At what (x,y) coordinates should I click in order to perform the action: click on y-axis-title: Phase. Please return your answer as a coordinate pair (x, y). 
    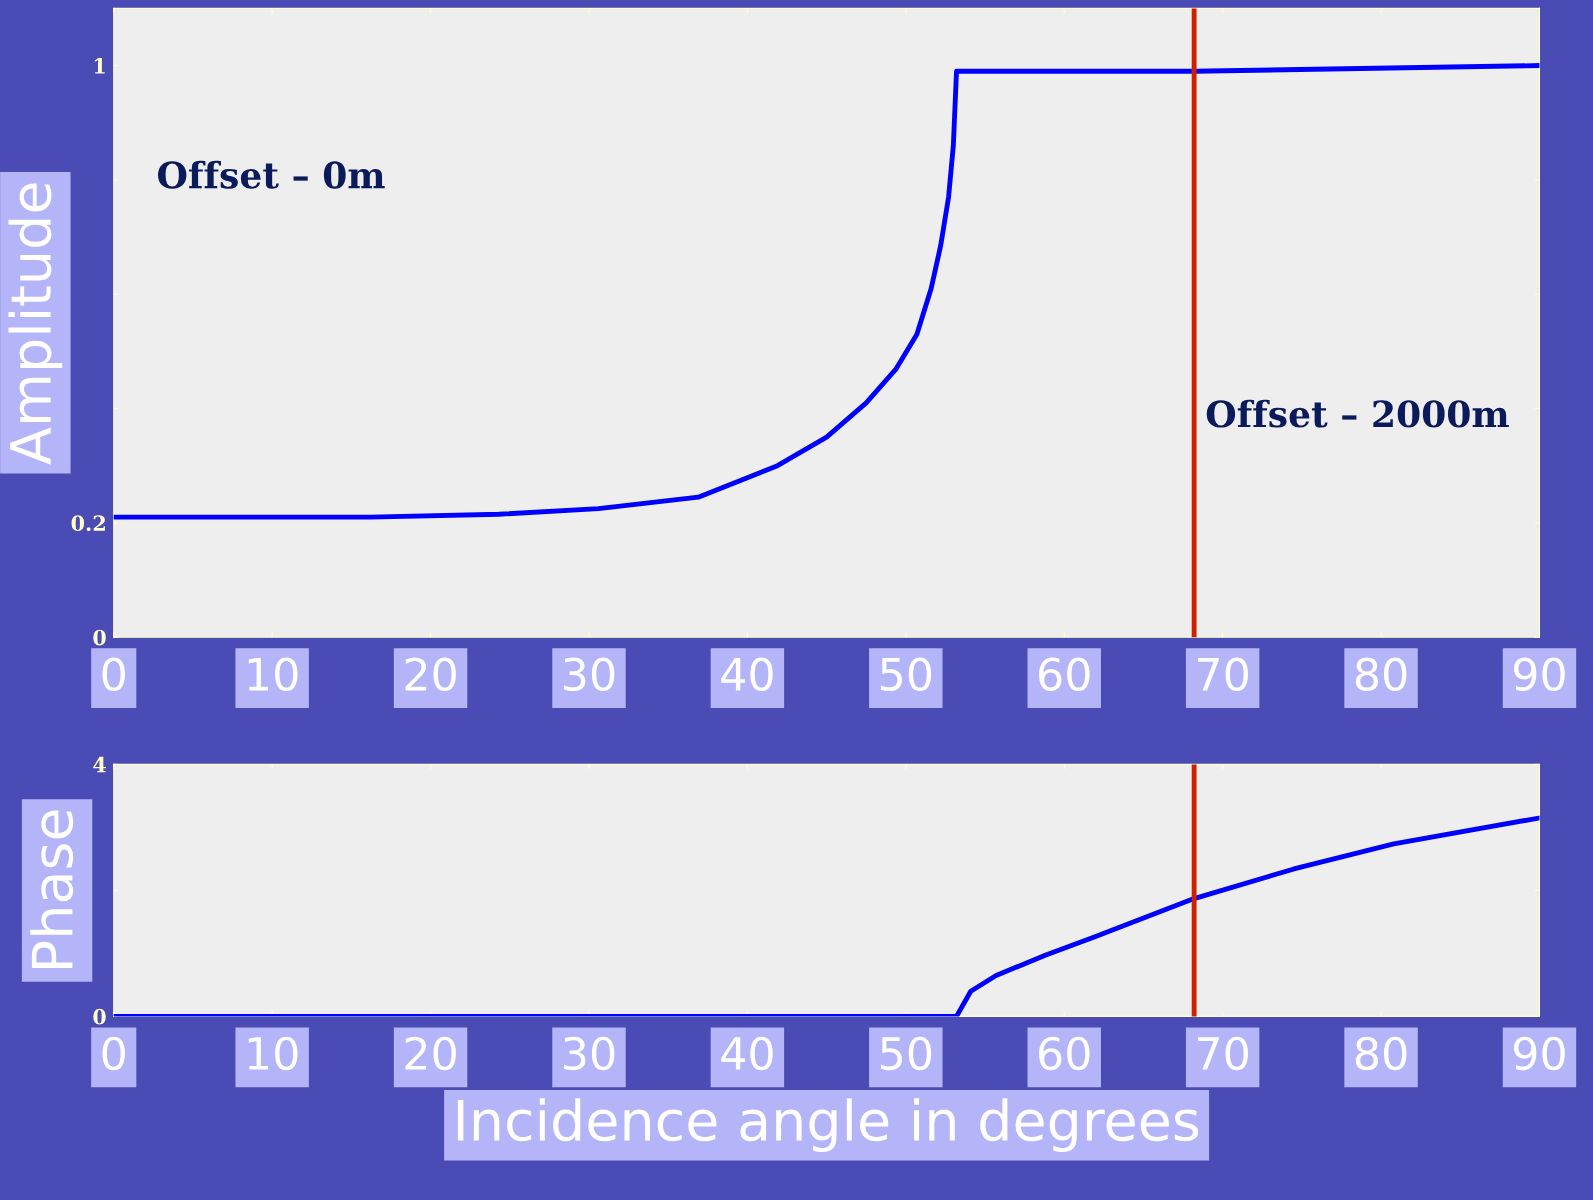
    Looking at the image, I should click on (52, 889).